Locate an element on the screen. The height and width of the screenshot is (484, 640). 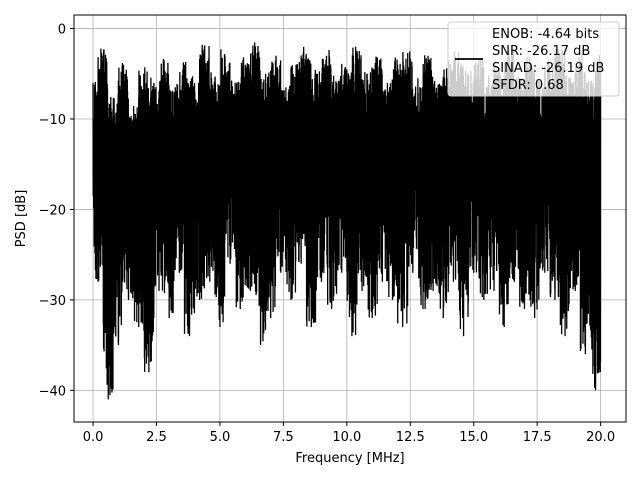
y-tick-label-2: −20 is located at coordinates (52, 210).